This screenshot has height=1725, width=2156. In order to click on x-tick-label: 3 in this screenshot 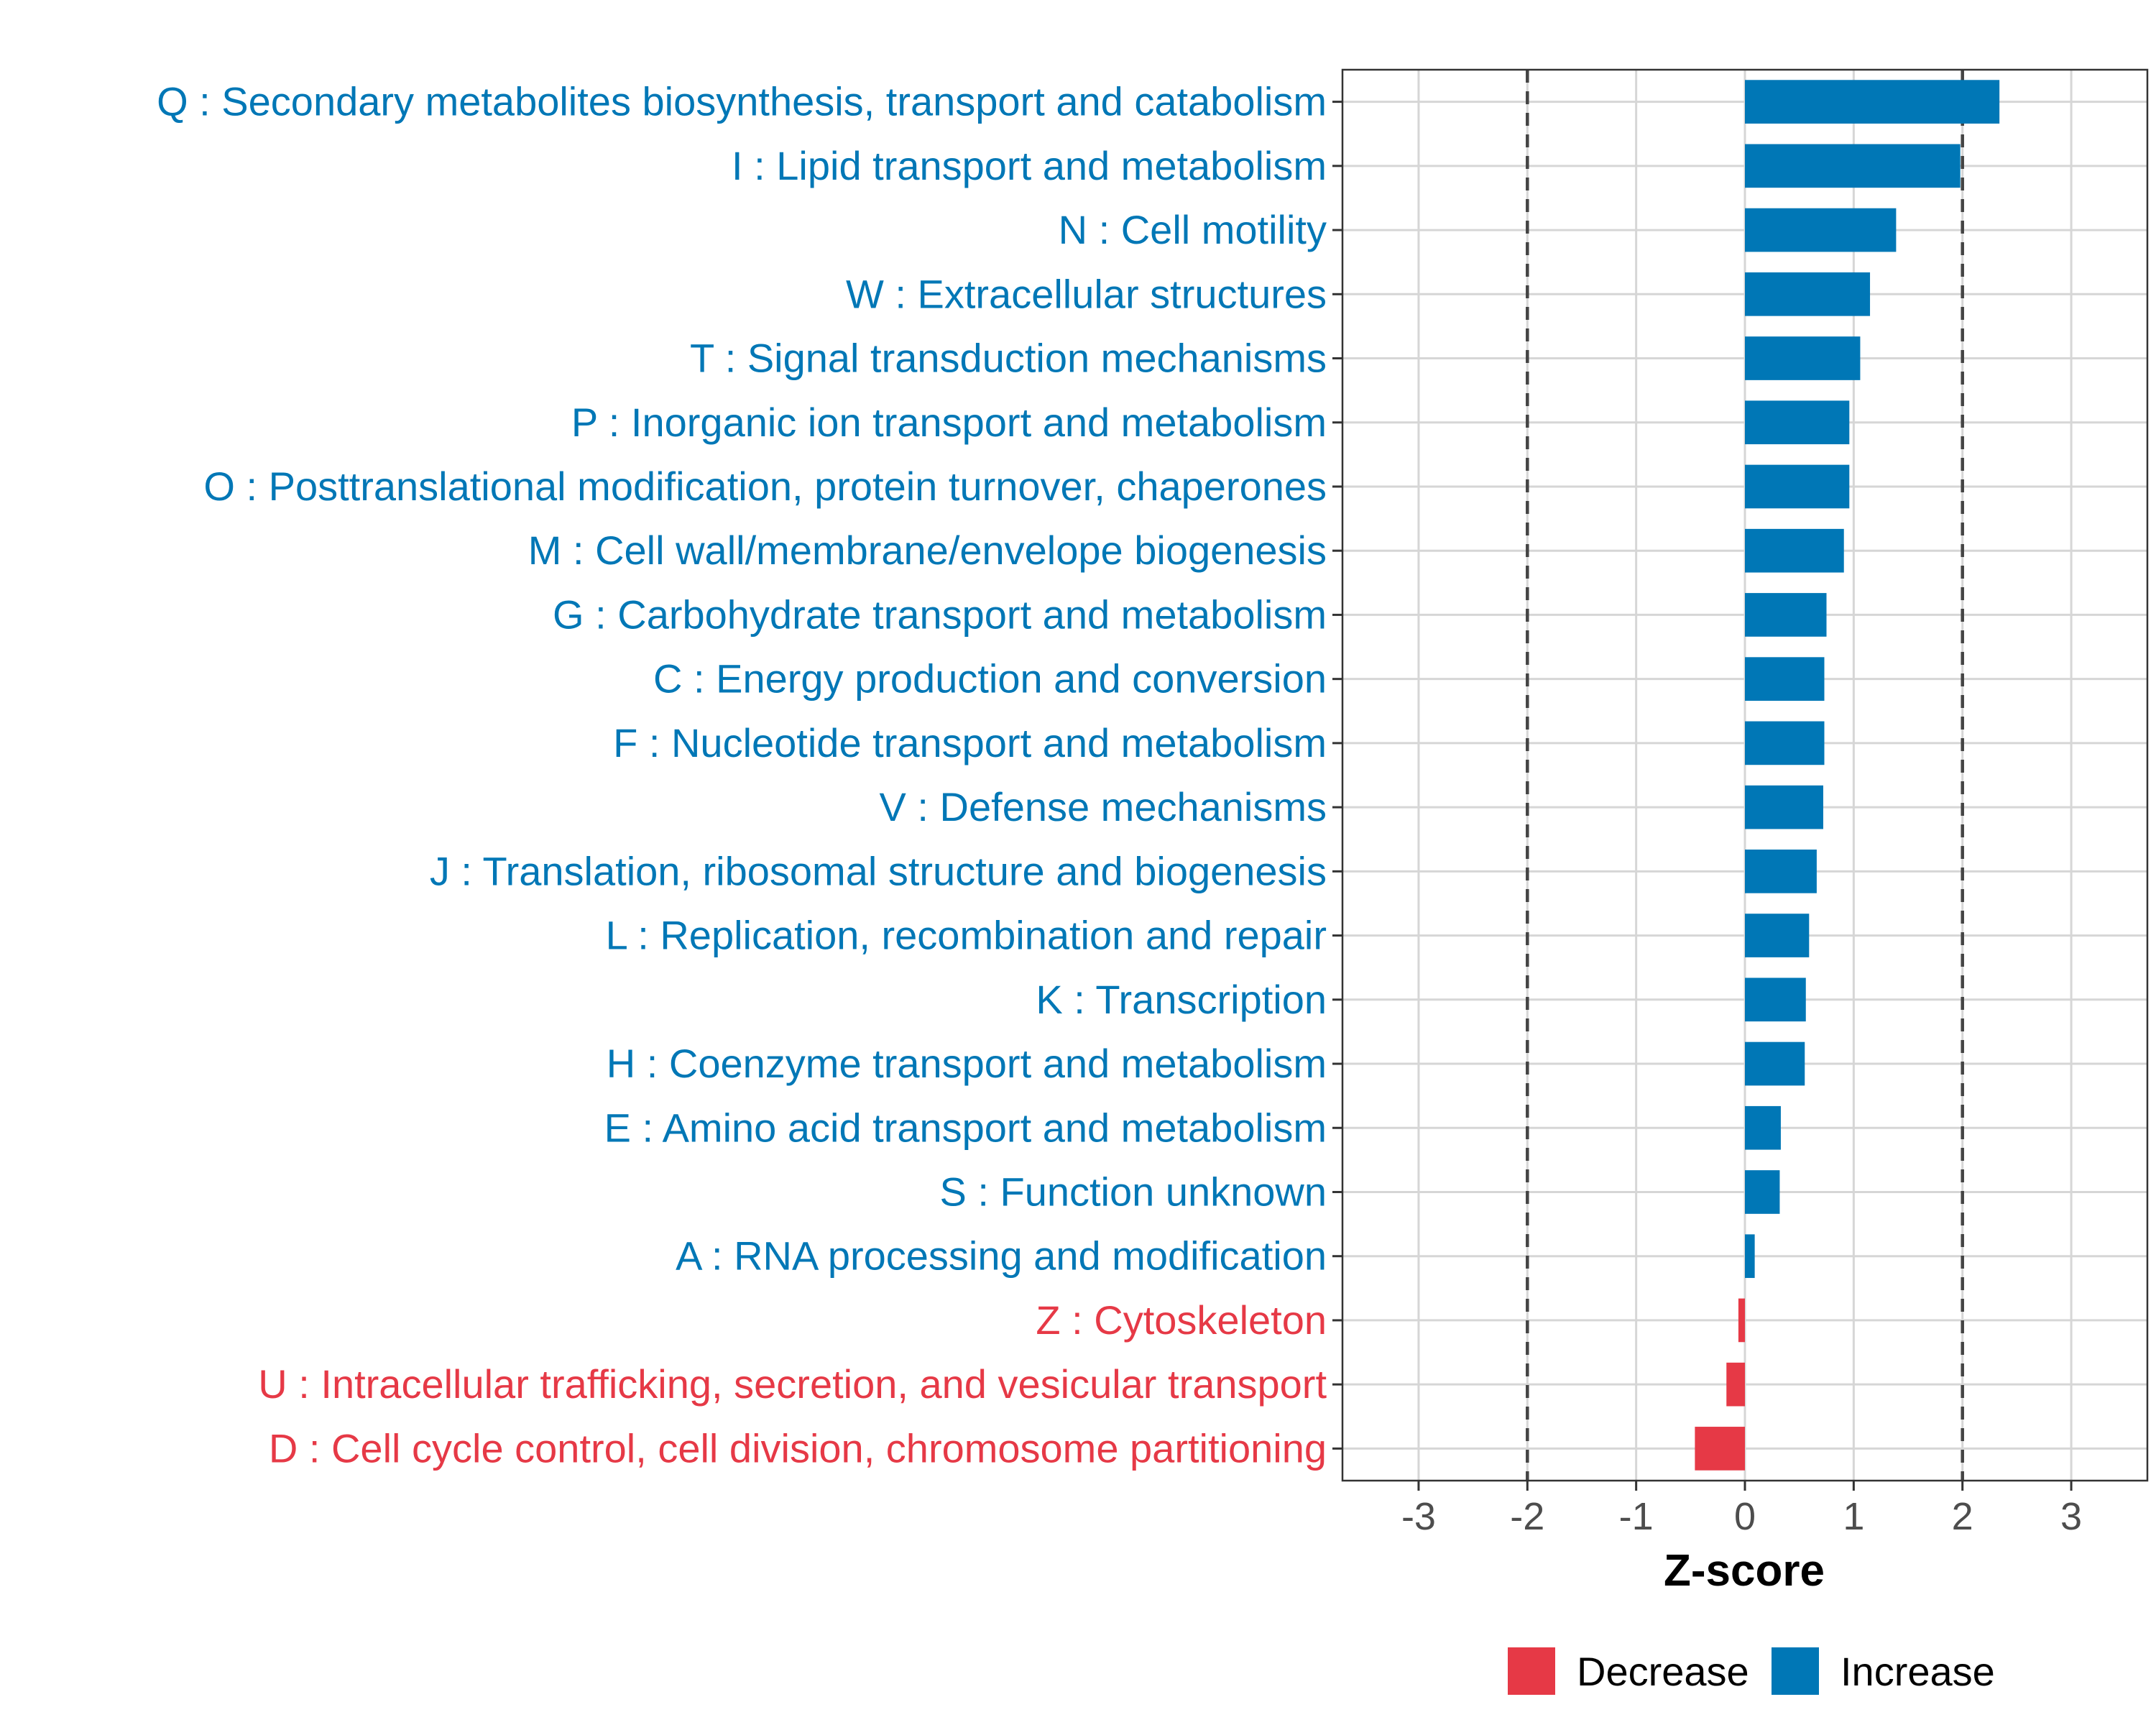, I will do `click(2071, 1516)`.